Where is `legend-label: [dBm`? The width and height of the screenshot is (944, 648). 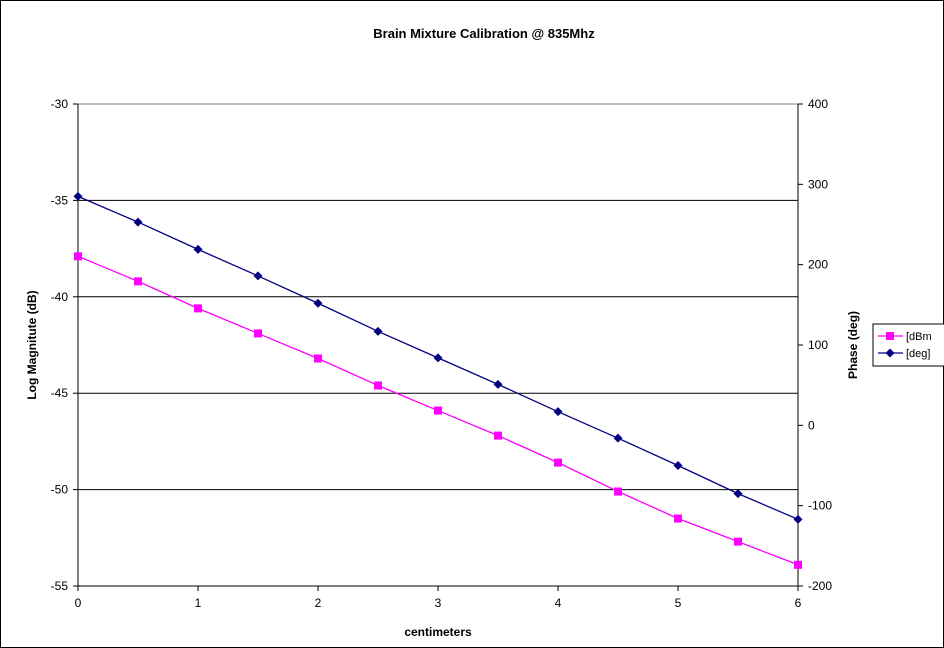
legend-label: [dBm is located at coordinates (919, 337).